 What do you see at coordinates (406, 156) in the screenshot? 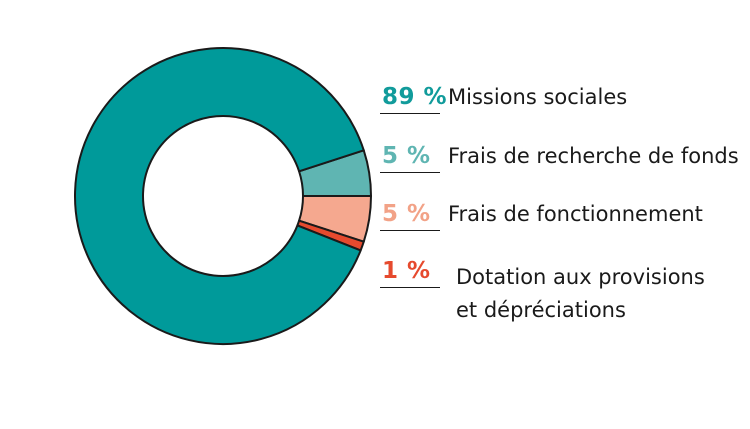
I see `legend-percent-frais-recherche-fonds: 5 %` at bounding box center [406, 156].